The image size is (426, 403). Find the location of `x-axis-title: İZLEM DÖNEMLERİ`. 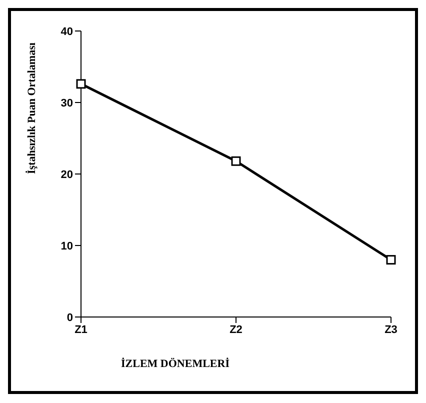

x-axis-title: İZLEM DÖNEMLERİ is located at coordinates (175, 363).